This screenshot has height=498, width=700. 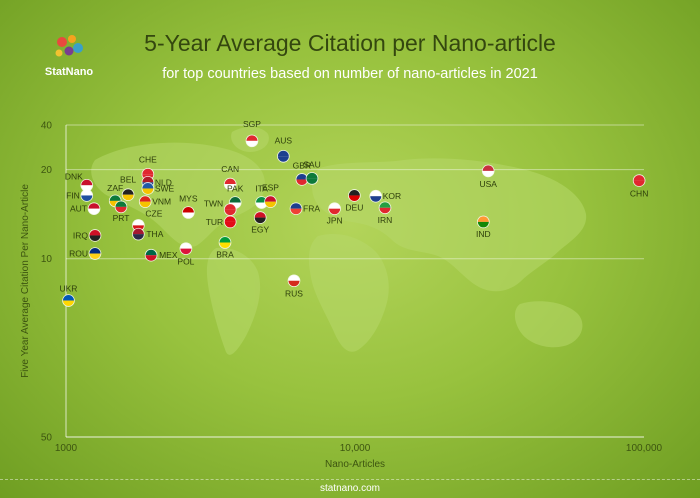 I want to click on country-label: TWN, so click(x=213, y=204).